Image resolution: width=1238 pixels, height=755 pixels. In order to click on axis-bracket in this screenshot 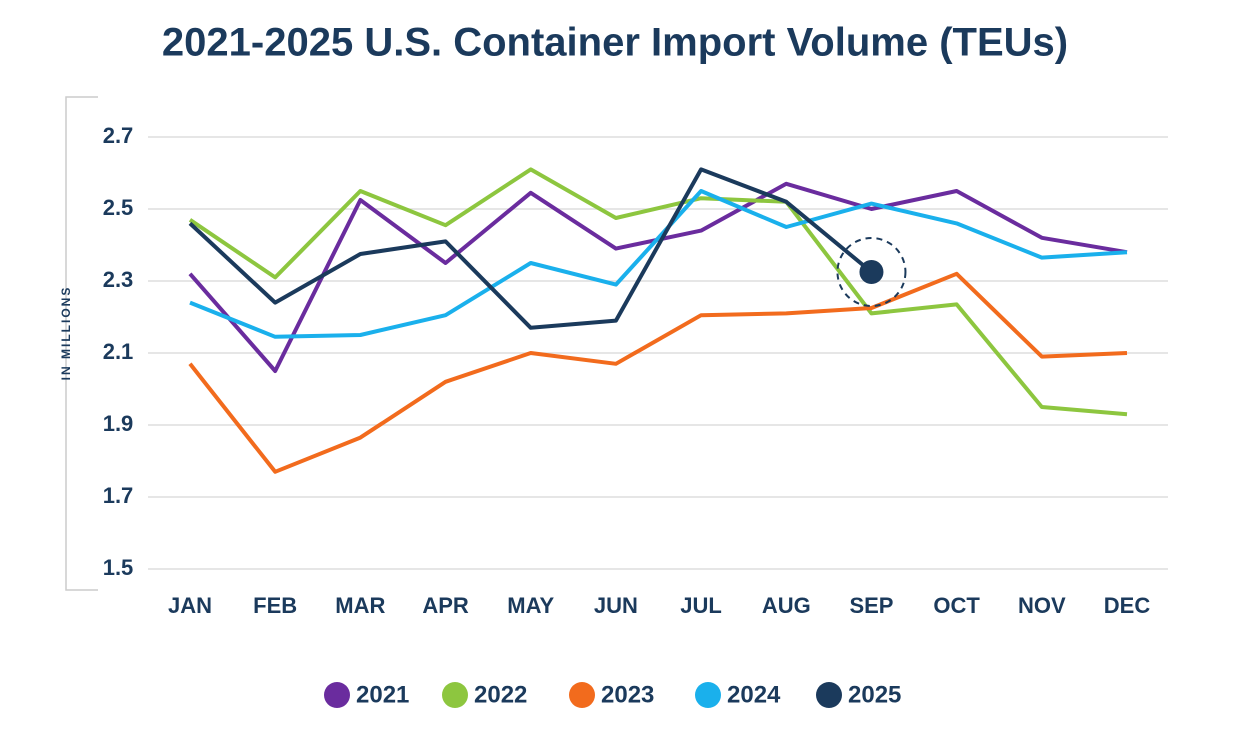, I will do `click(81, 343)`.